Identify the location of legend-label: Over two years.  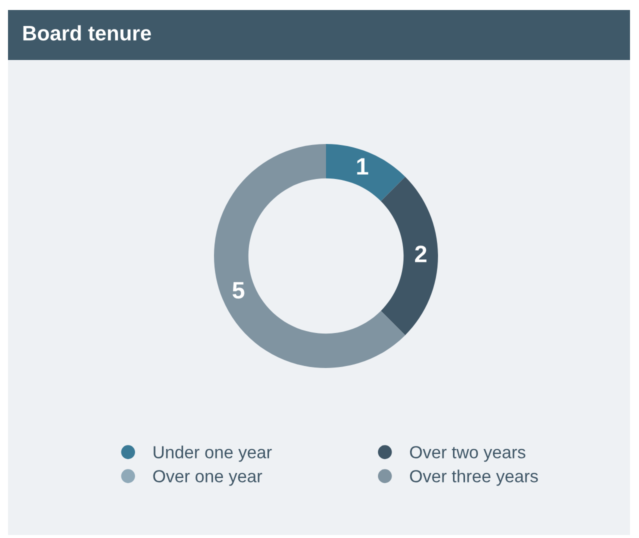
(468, 454).